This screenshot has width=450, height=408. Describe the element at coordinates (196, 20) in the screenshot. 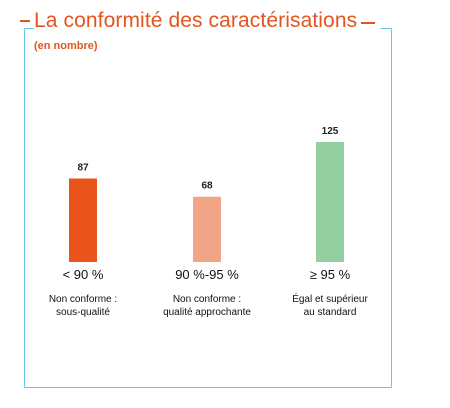

I see `chart-title: La conformité des caractérisations` at that location.